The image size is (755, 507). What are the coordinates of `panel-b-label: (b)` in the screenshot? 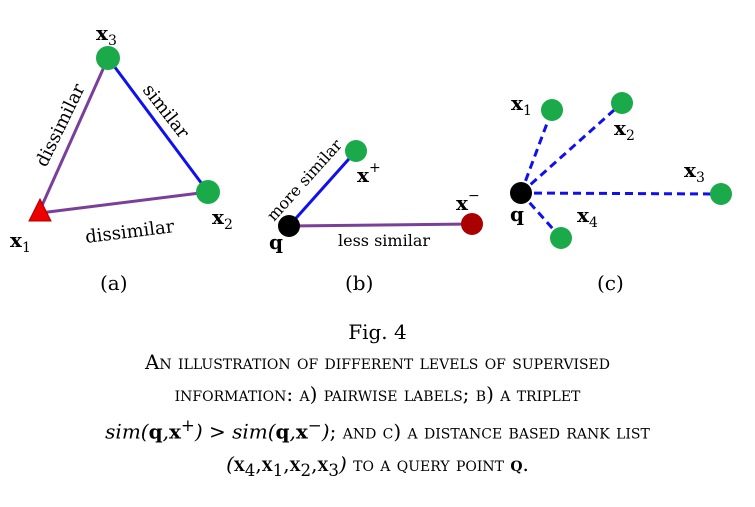 It's located at (359, 283).